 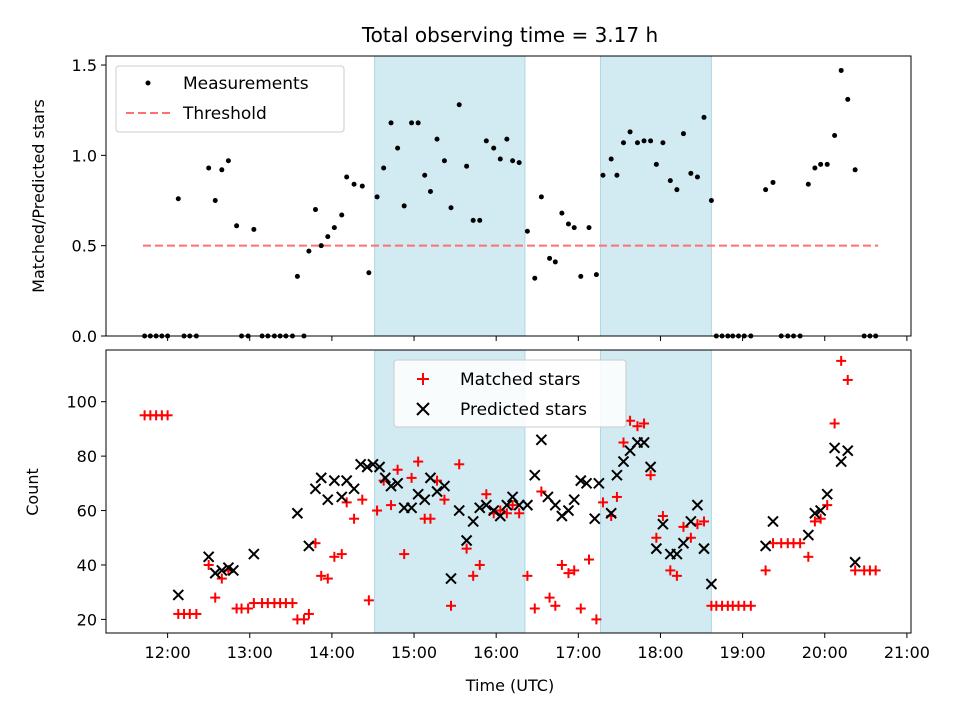 I want to click on y-tick-label: 20, so click(x=87, y=619).